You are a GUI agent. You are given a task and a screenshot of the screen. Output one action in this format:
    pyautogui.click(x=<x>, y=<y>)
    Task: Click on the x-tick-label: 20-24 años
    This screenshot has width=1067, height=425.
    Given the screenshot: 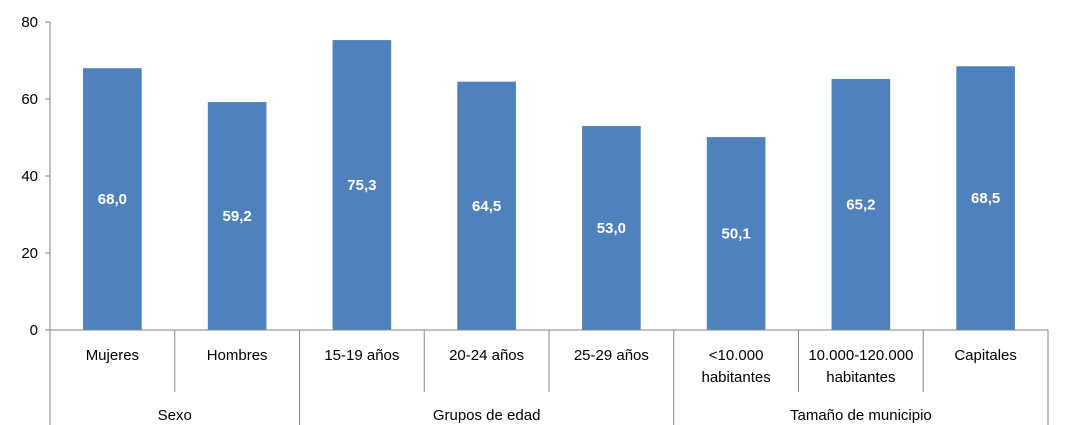 What is the action you would take?
    pyautogui.click(x=486, y=355)
    